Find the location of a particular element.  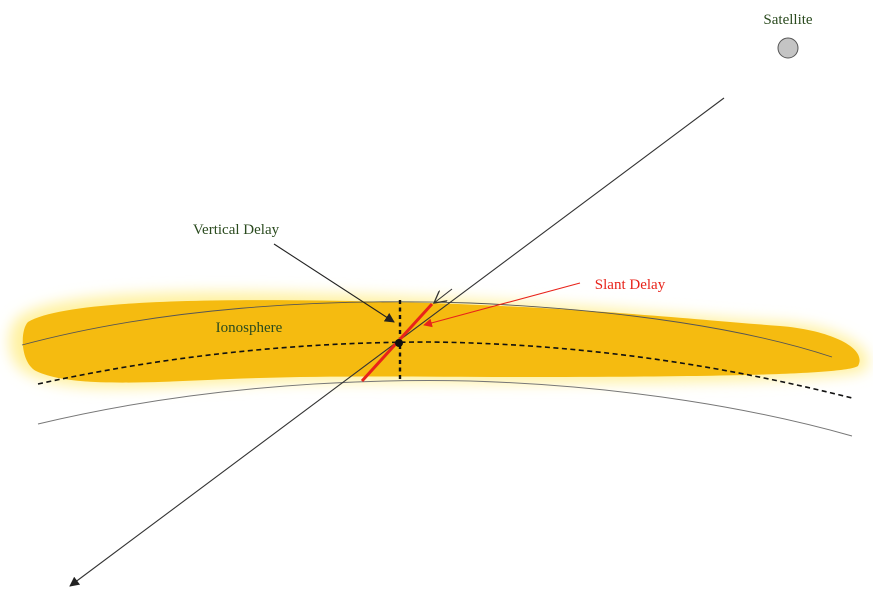

earth-surface-curve is located at coordinates (445, 408).